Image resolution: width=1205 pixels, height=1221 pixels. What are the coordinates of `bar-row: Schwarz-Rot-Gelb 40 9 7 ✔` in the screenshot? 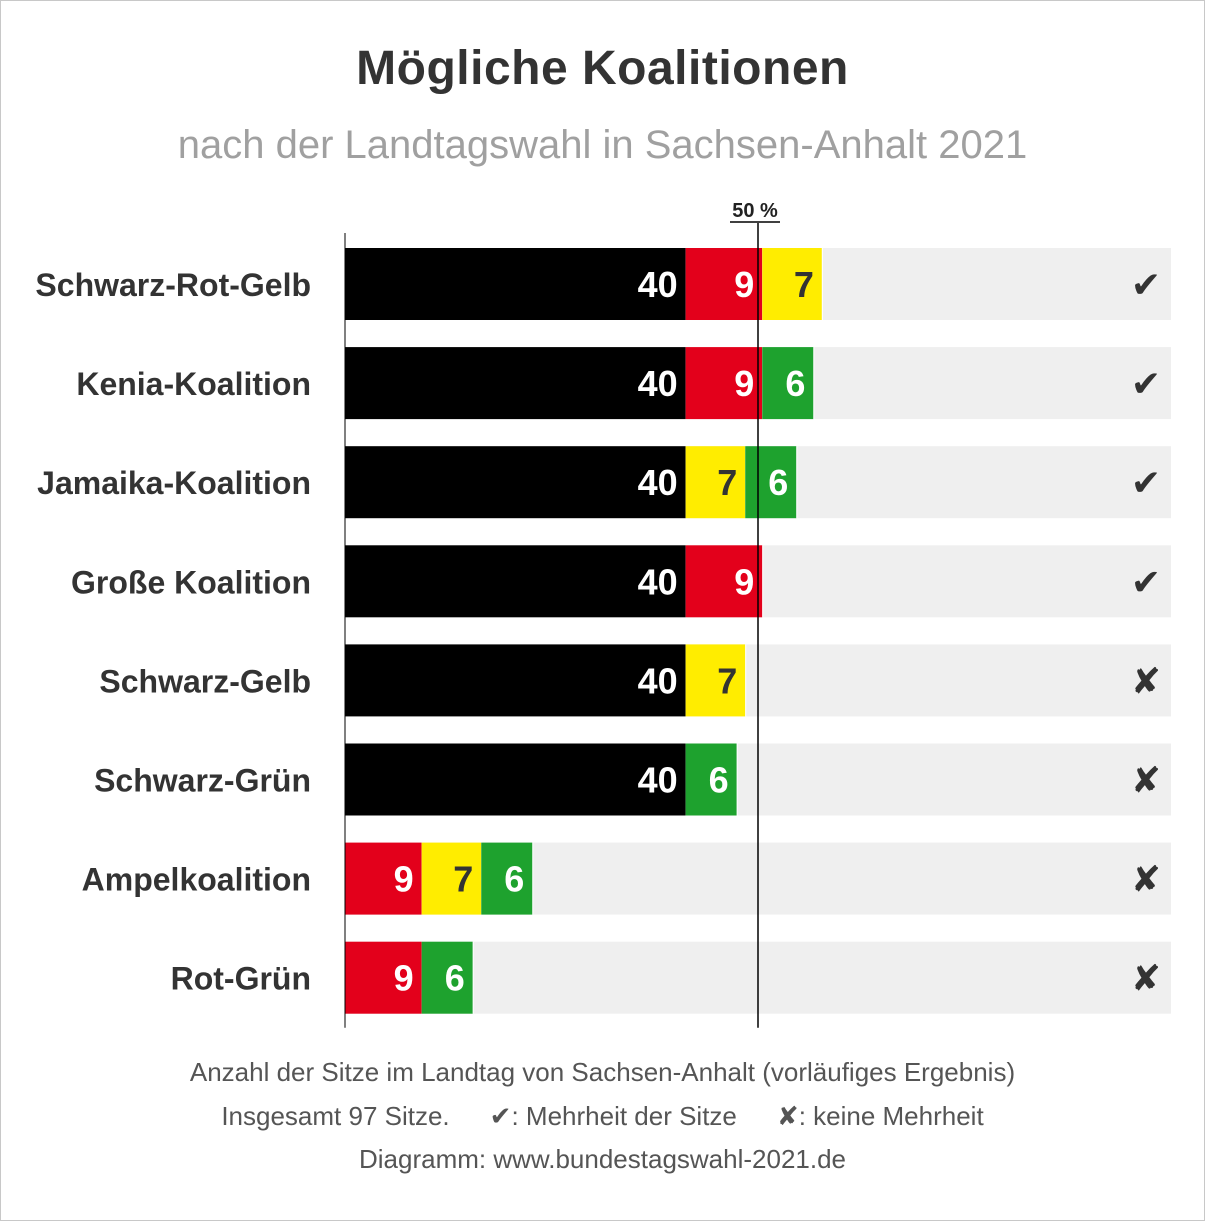 It's located at (603, 284).